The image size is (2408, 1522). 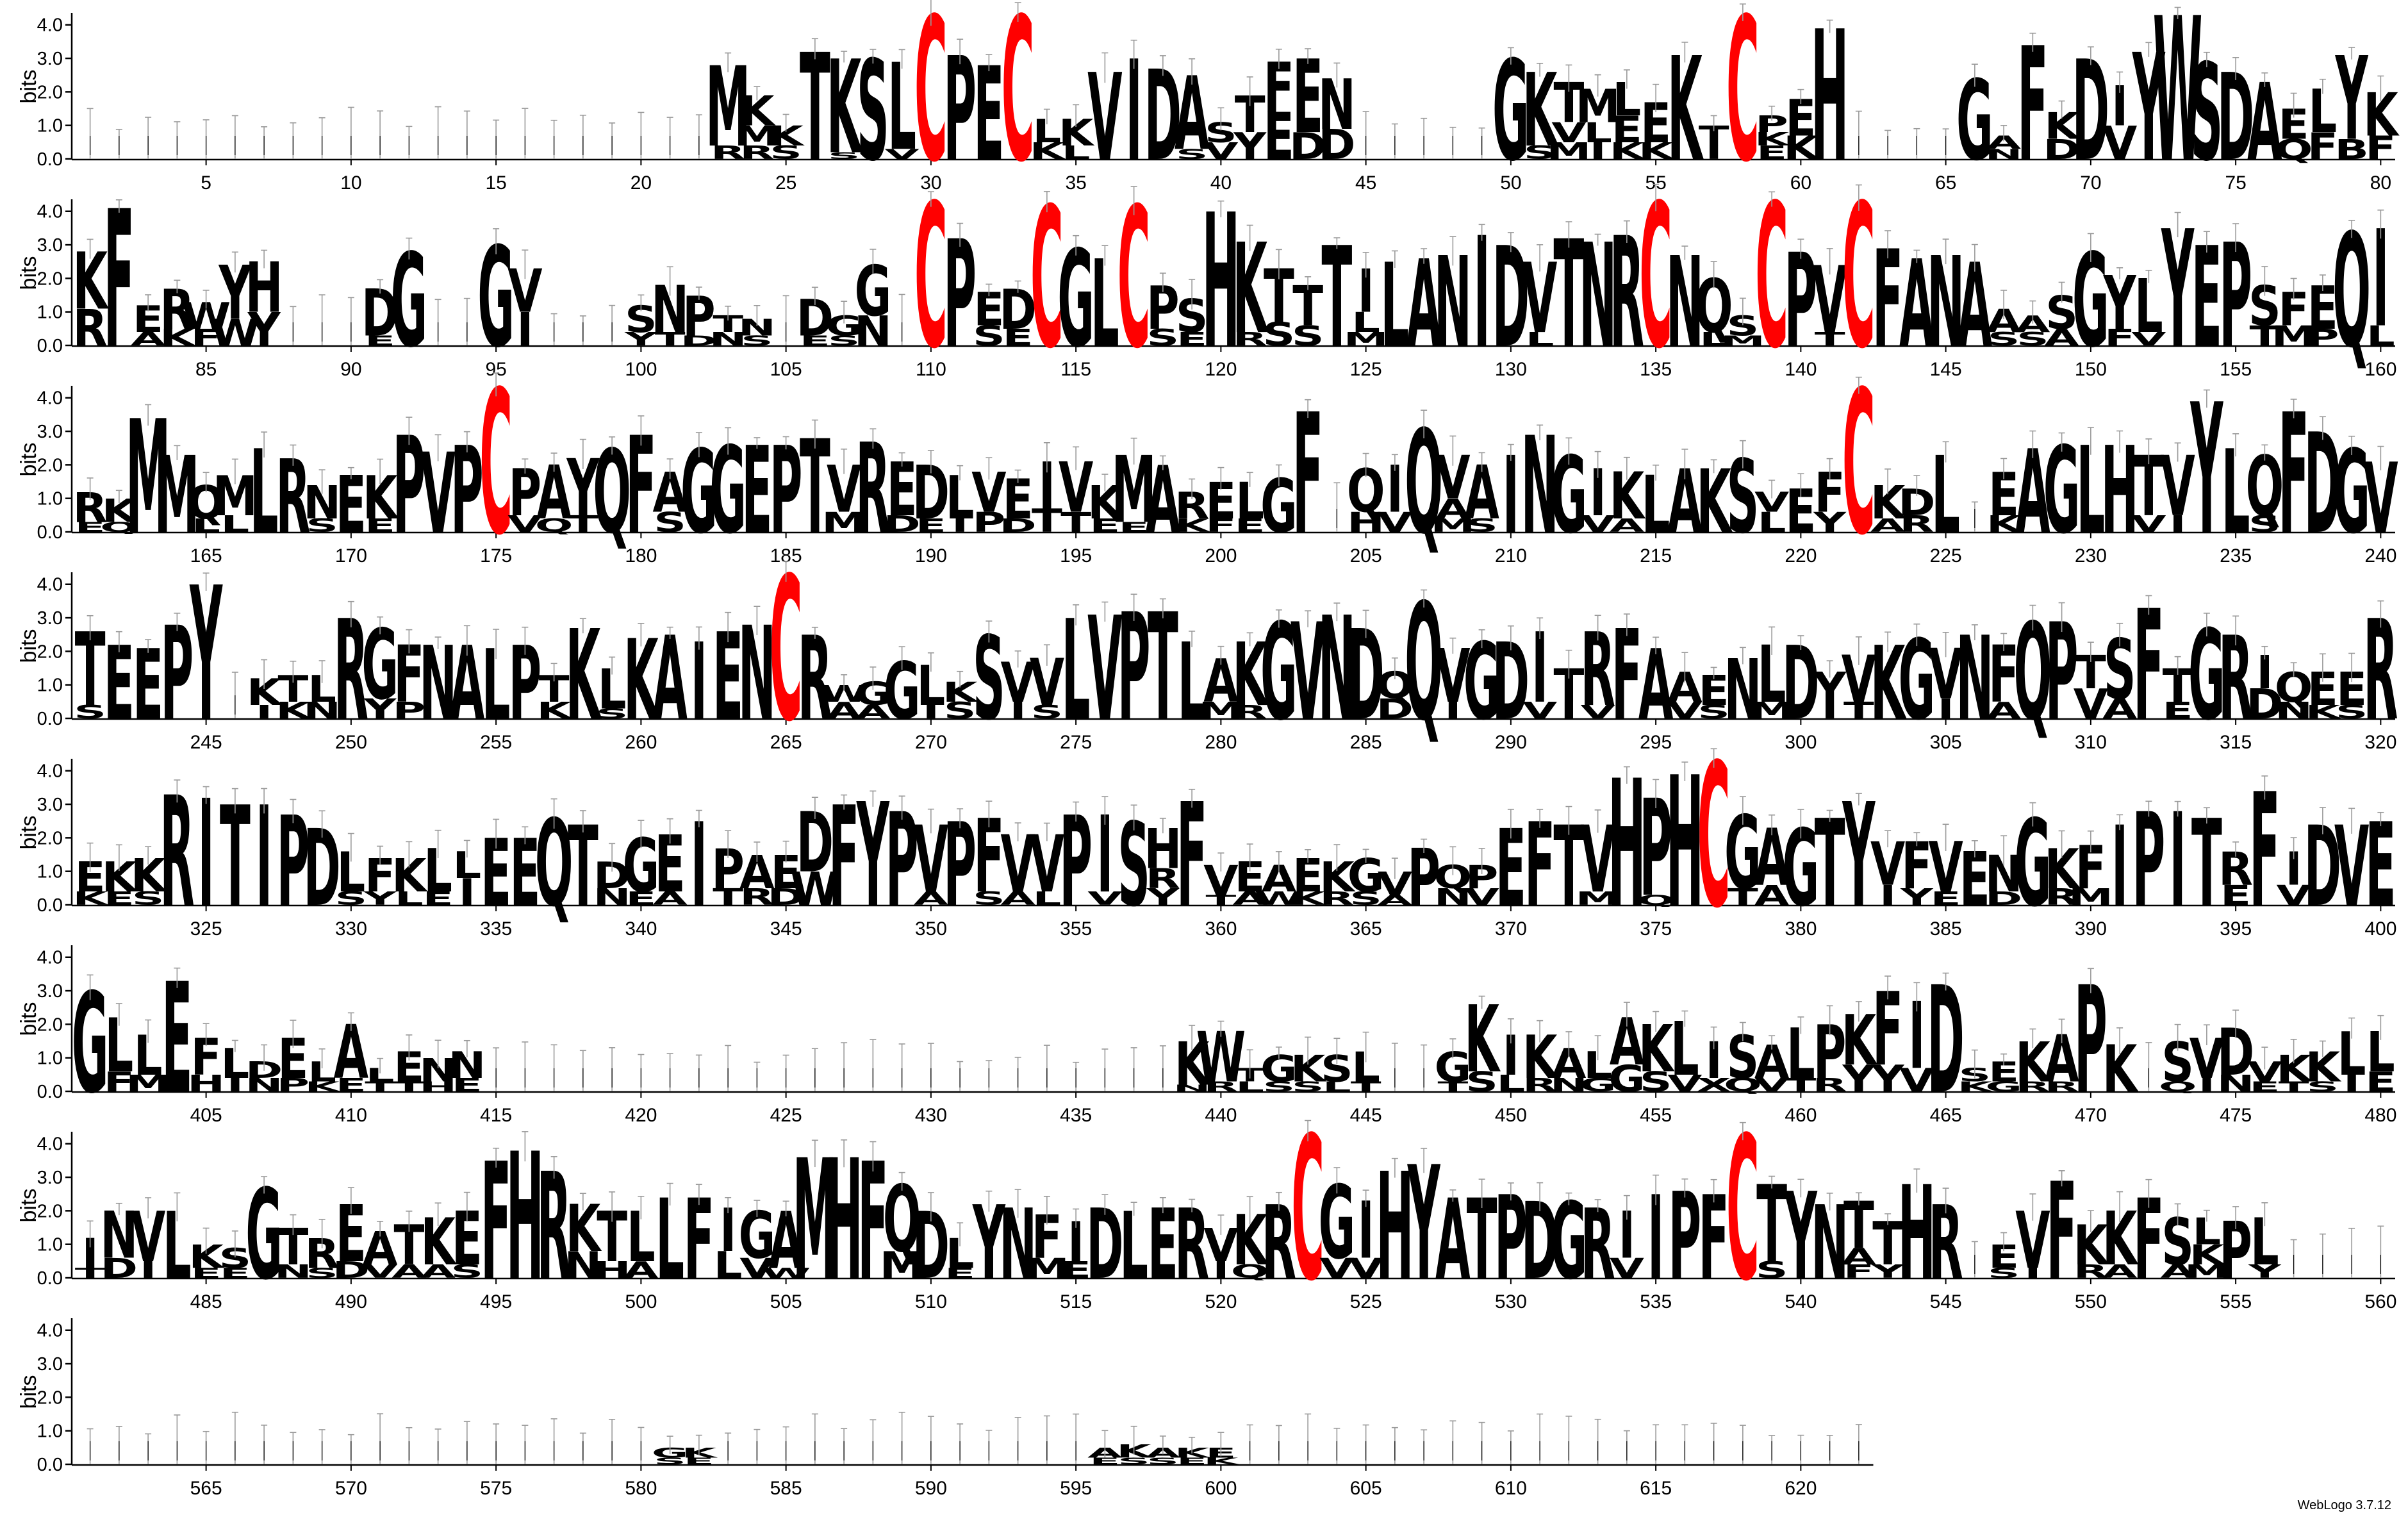 What do you see at coordinates (2236, 928) in the screenshot?
I see `x-tick-label: 395` at bounding box center [2236, 928].